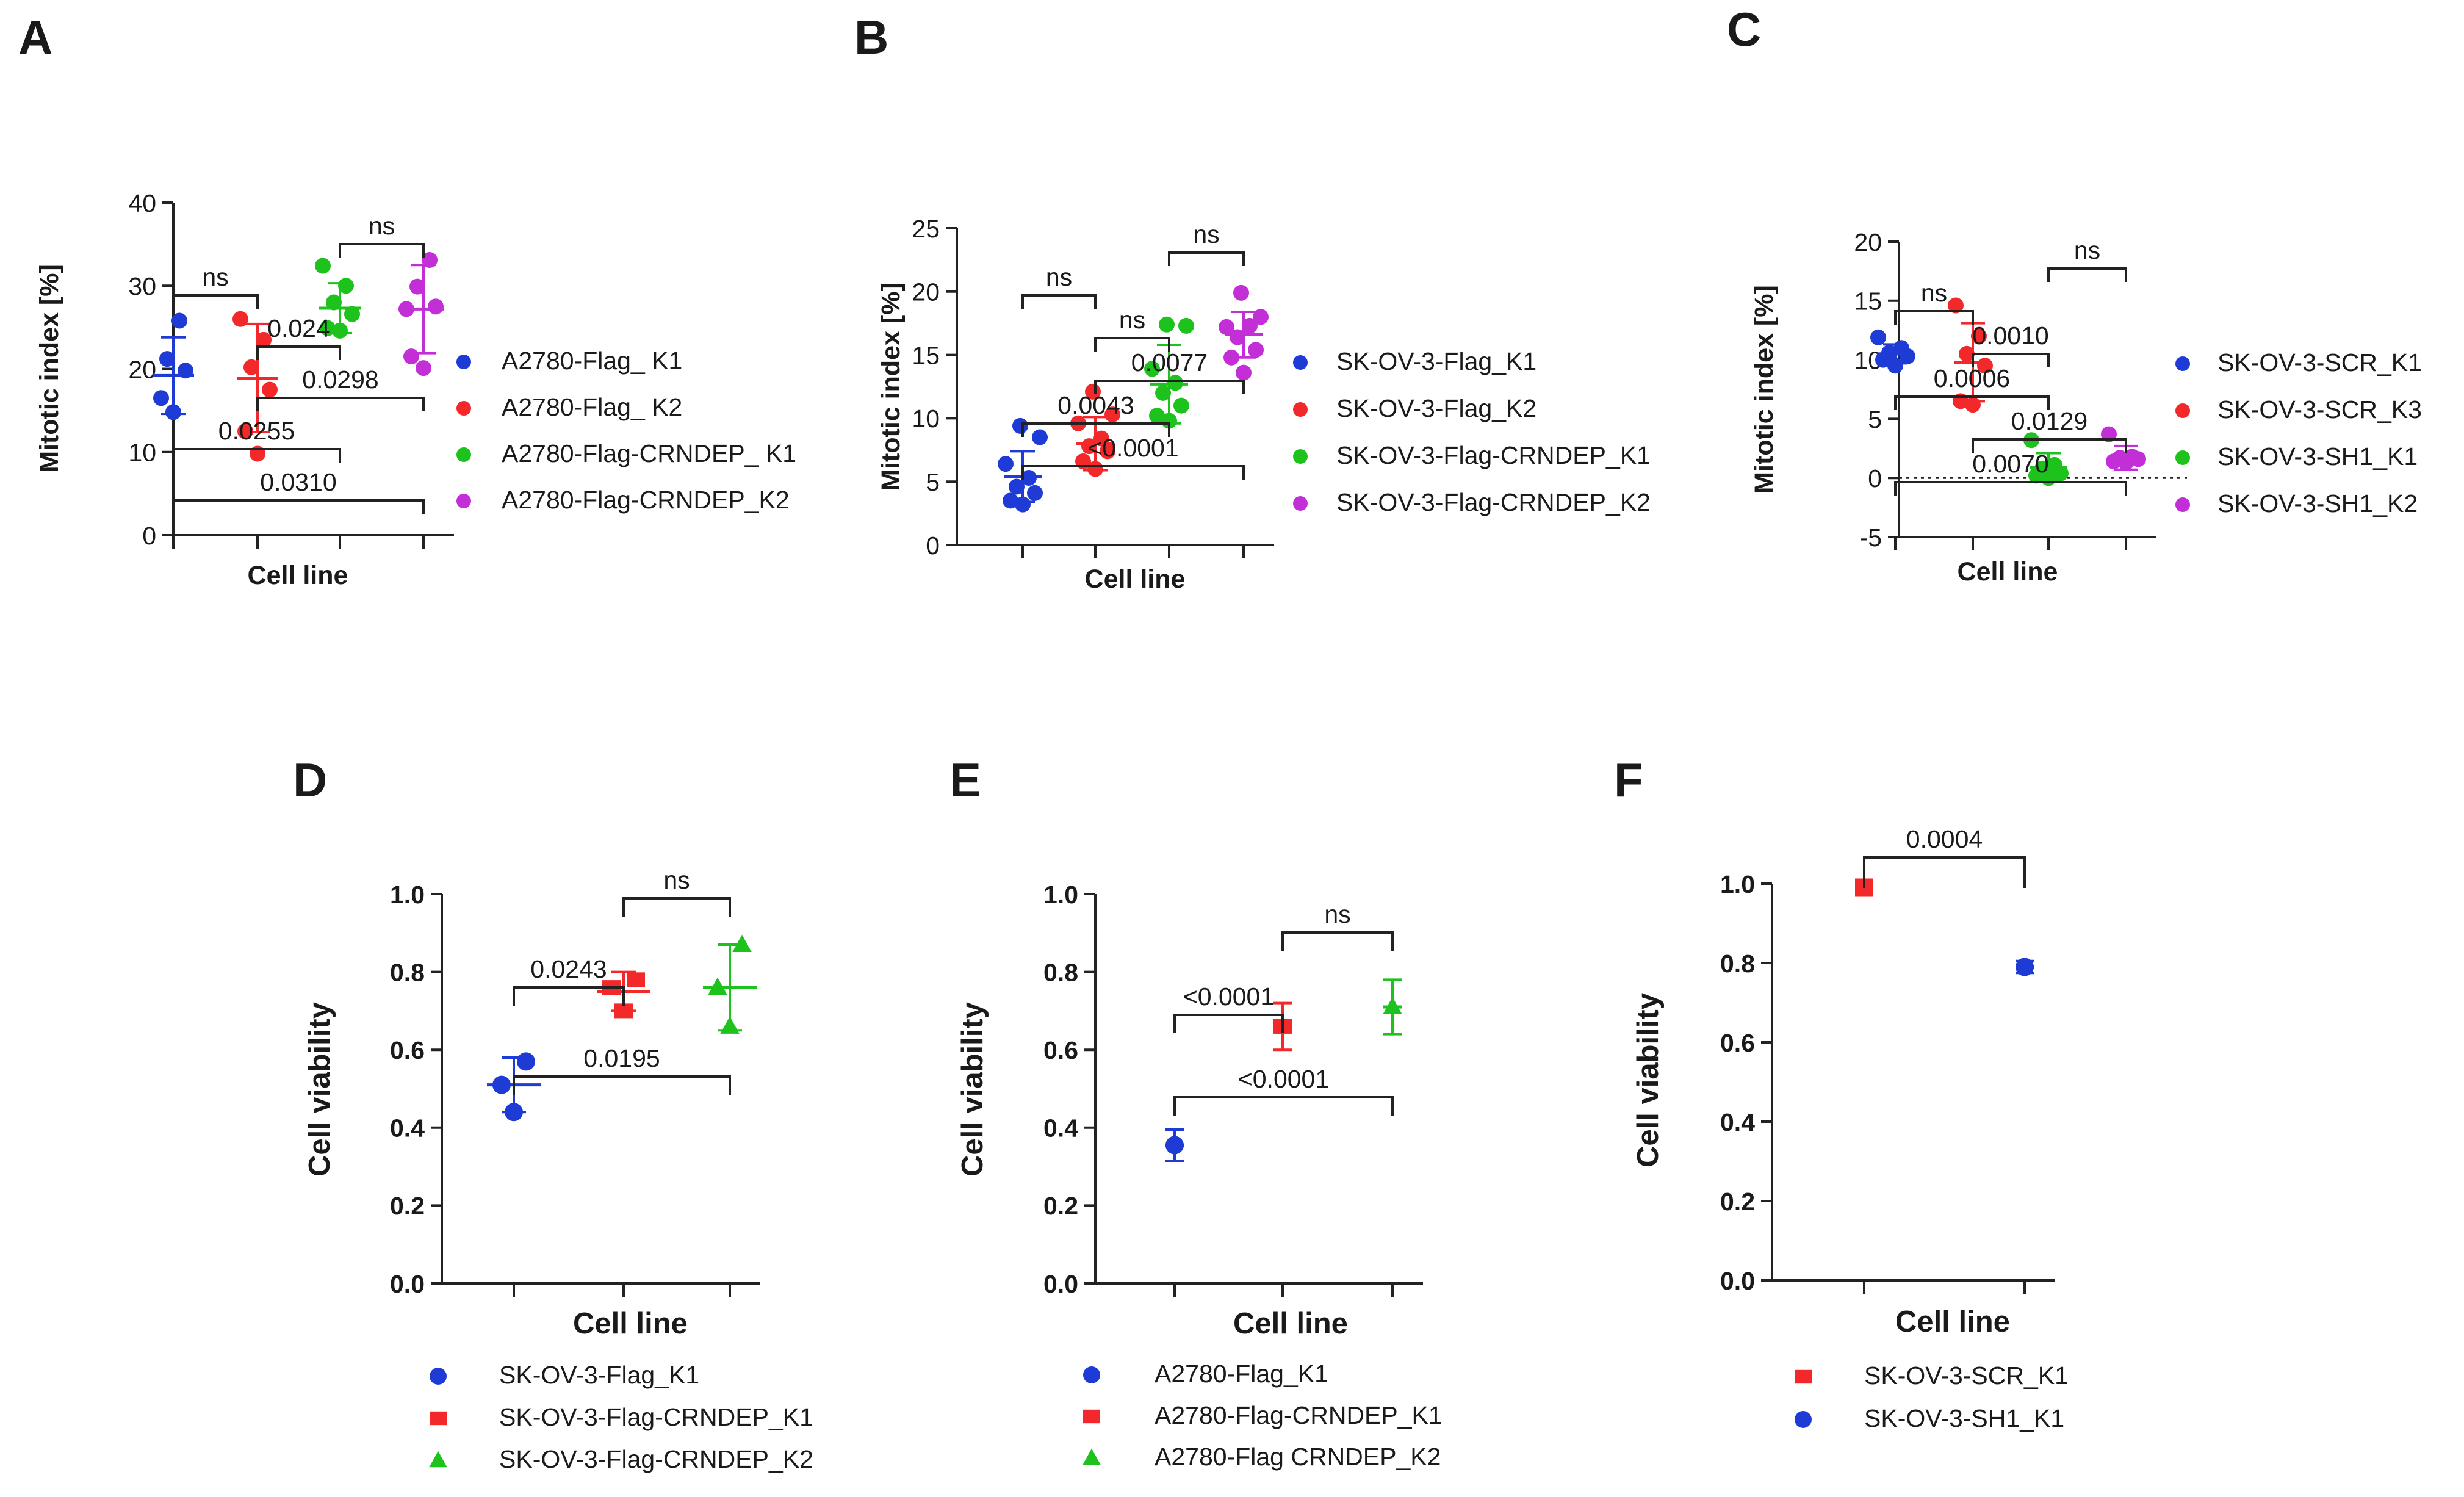  What do you see at coordinates (1170, 362) in the screenshot?
I see `p-value-label: 0.0077` at bounding box center [1170, 362].